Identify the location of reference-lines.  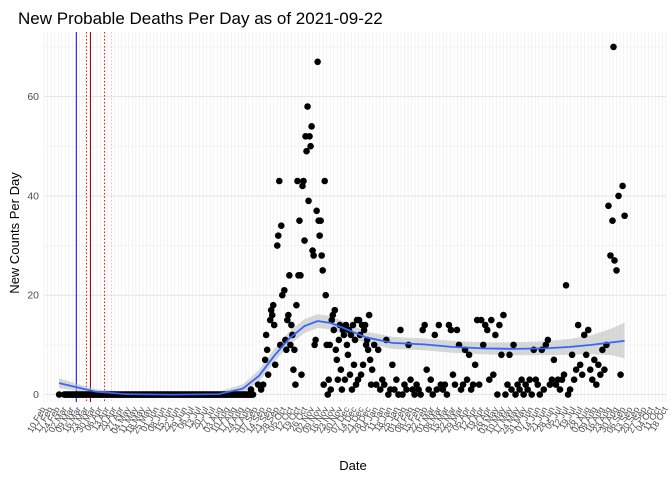
(94, 217).